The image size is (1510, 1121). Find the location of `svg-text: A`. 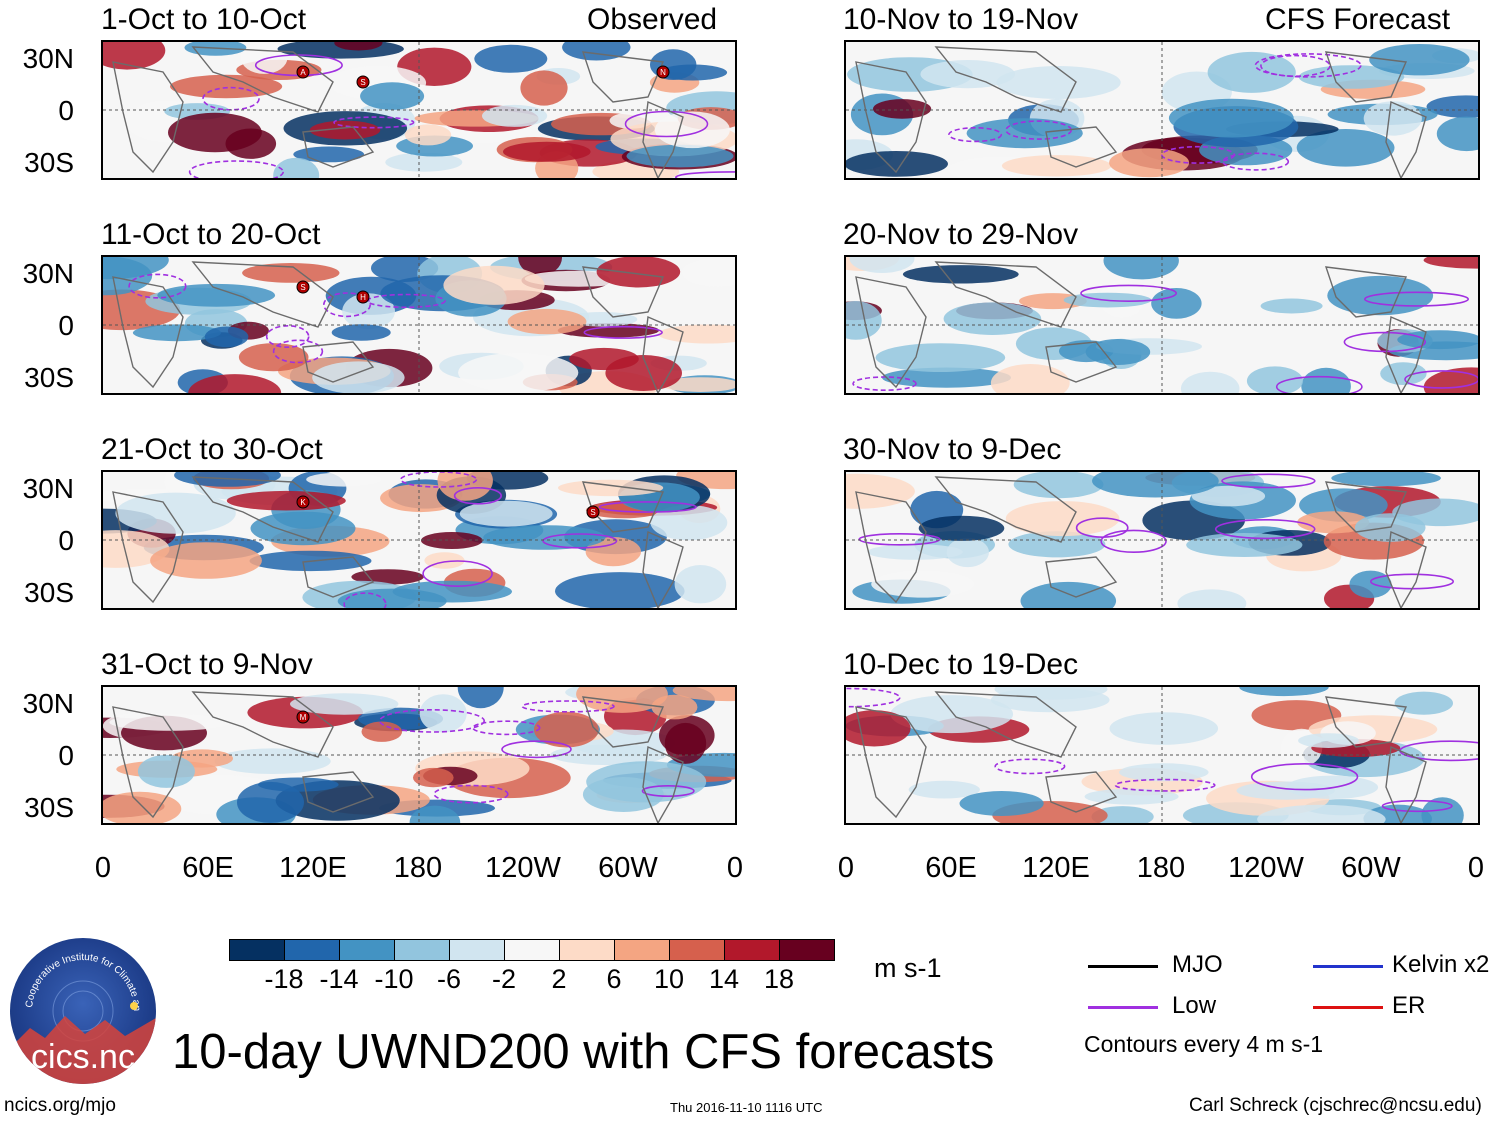

svg-text: A is located at coordinates (303, 72).